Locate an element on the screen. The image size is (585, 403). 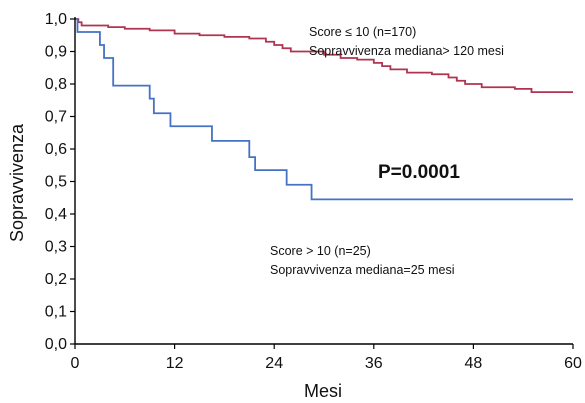
x-tick-label: 12 is located at coordinates (175, 363).